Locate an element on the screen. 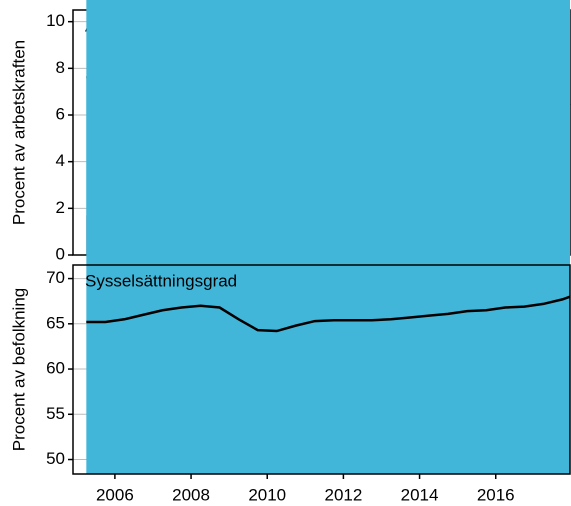  y-tick-label: 10 is located at coordinates (55, 20).